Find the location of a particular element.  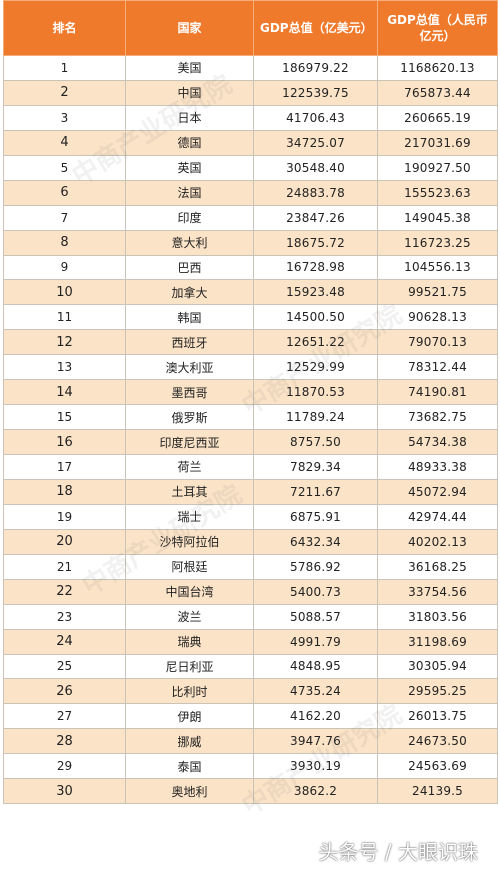

rank-cell: 5 is located at coordinates (65, 167).